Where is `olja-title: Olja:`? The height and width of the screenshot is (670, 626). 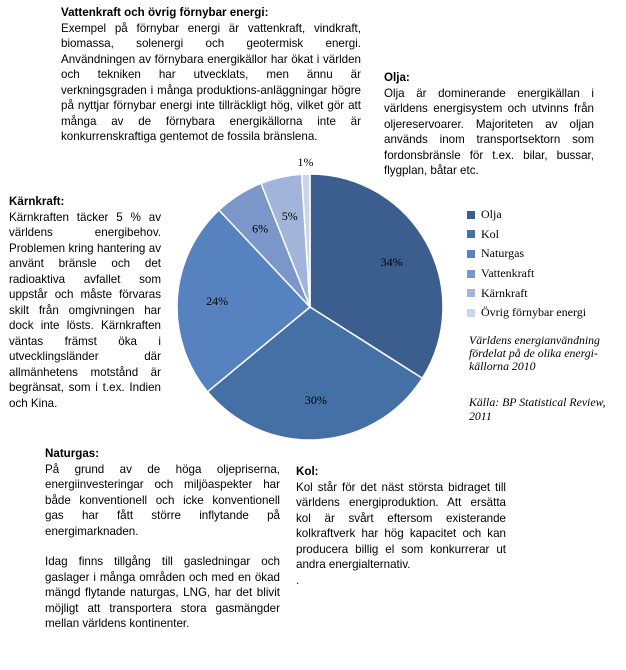
olja-title: Olja: is located at coordinates (397, 77).